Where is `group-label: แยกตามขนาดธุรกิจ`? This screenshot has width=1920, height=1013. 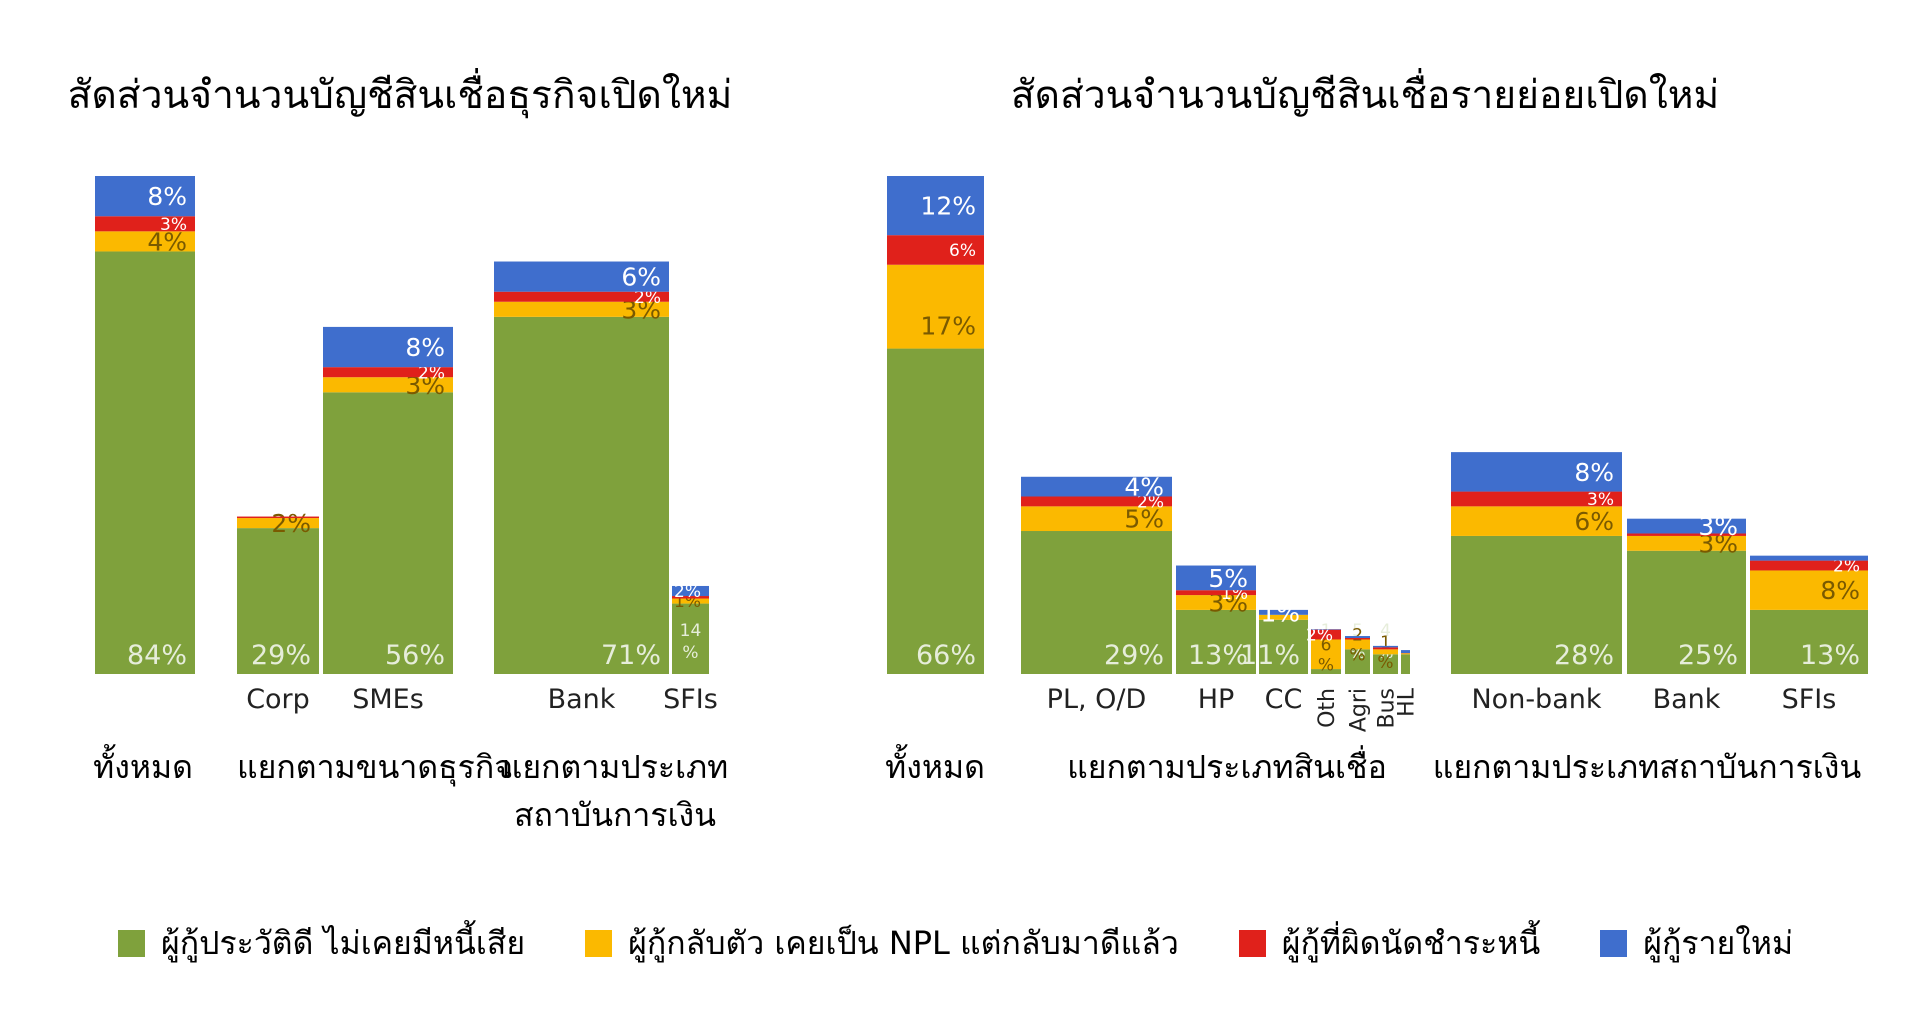
group-label: แยกตามขนาดธุรกิจ is located at coordinates (375, 767).